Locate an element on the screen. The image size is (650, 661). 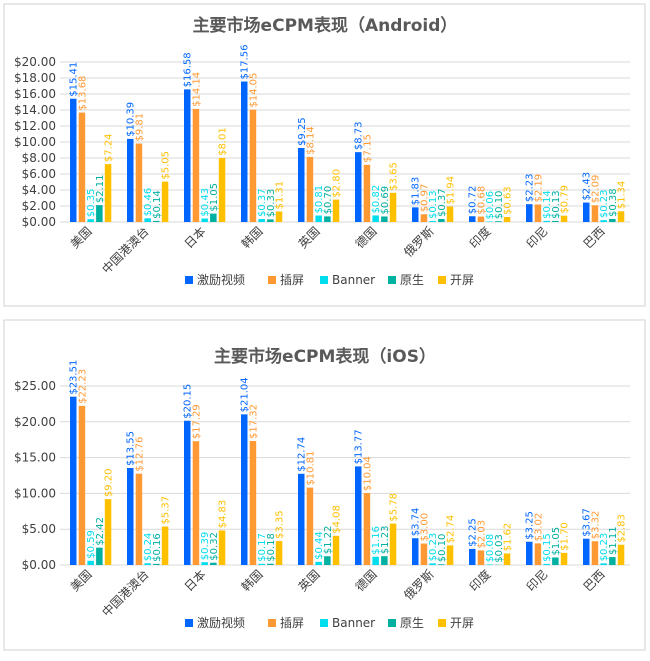
data-label: $2.74 is located at coordinates (451, 529).